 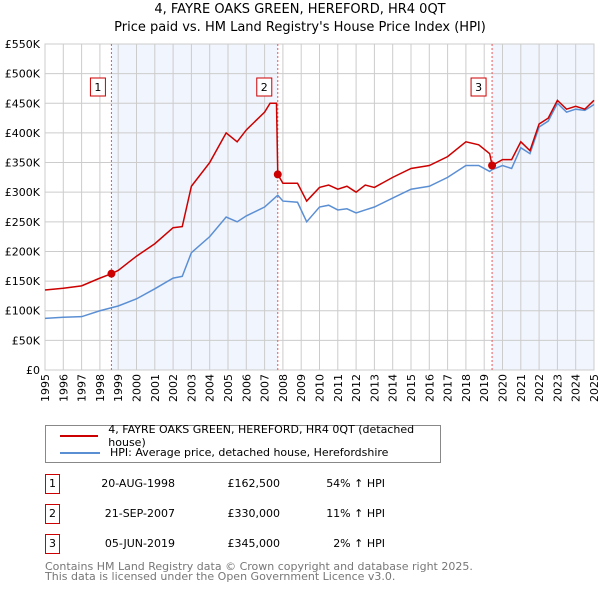 What do you see at coordinates (246, 388) in the screenshot?
I see `x-tick-label: 2006` at bounding box center [246, 388].